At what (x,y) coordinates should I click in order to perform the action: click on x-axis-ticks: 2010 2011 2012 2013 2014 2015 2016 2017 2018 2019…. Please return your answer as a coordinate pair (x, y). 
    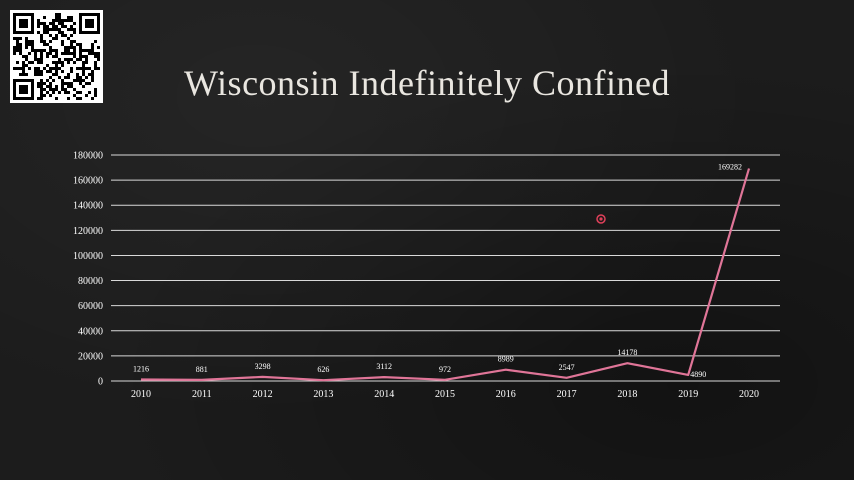
    Looking at the image, I should click on (445, 394).